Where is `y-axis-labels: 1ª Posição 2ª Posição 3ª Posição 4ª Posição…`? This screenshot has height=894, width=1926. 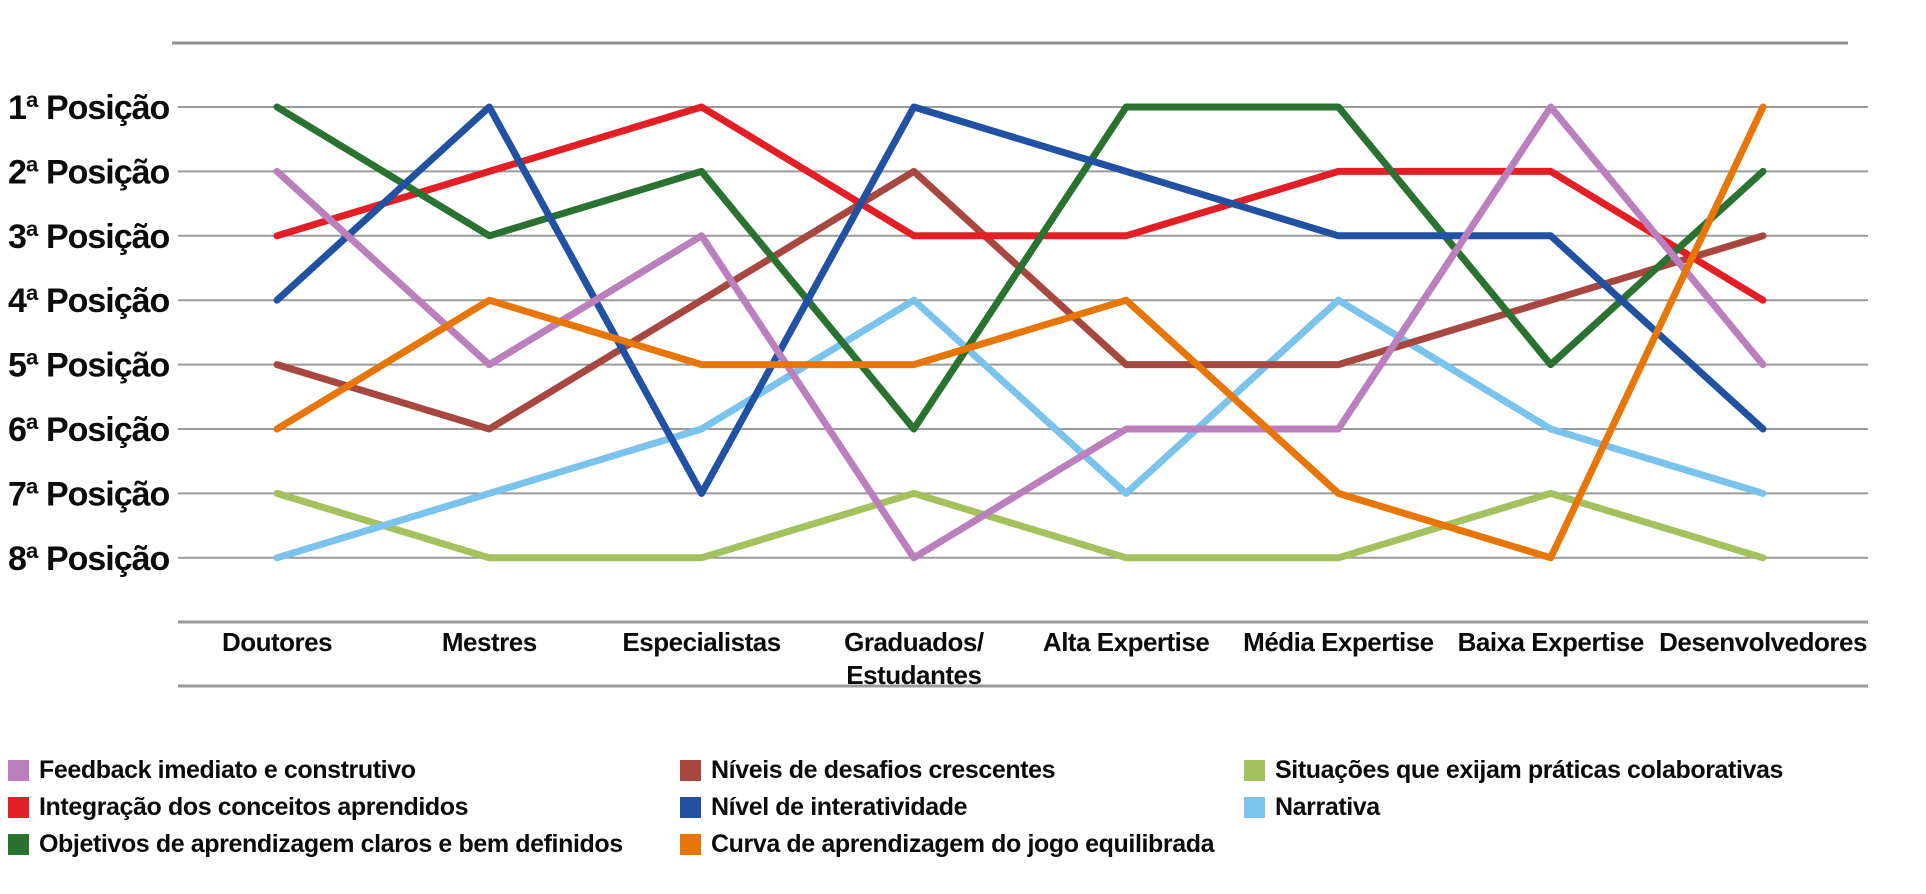
y-axis-labels: 1ª Posição 2ª Posição 3ª Posição 4ª Posição… is located at coordinates (89, 333).